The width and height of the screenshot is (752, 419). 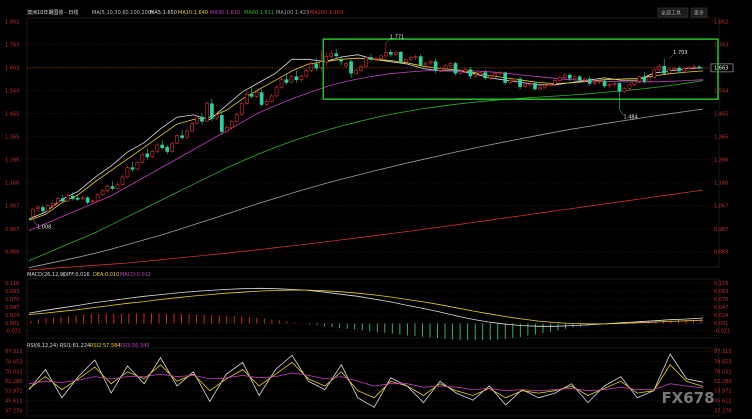 What do you see at coordinates (292, 13) in the screenshot?
I see `ma100-value: MA100:1.423` at bounding box center [292, 13].